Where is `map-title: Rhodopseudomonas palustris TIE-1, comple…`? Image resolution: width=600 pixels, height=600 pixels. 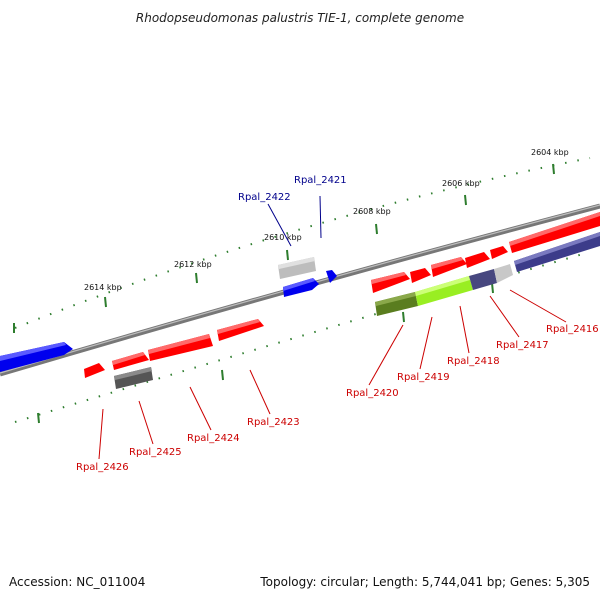 map-title: Rhodopseudomonas palustris TIE-1, comple… is located at coordinates (300, 18).